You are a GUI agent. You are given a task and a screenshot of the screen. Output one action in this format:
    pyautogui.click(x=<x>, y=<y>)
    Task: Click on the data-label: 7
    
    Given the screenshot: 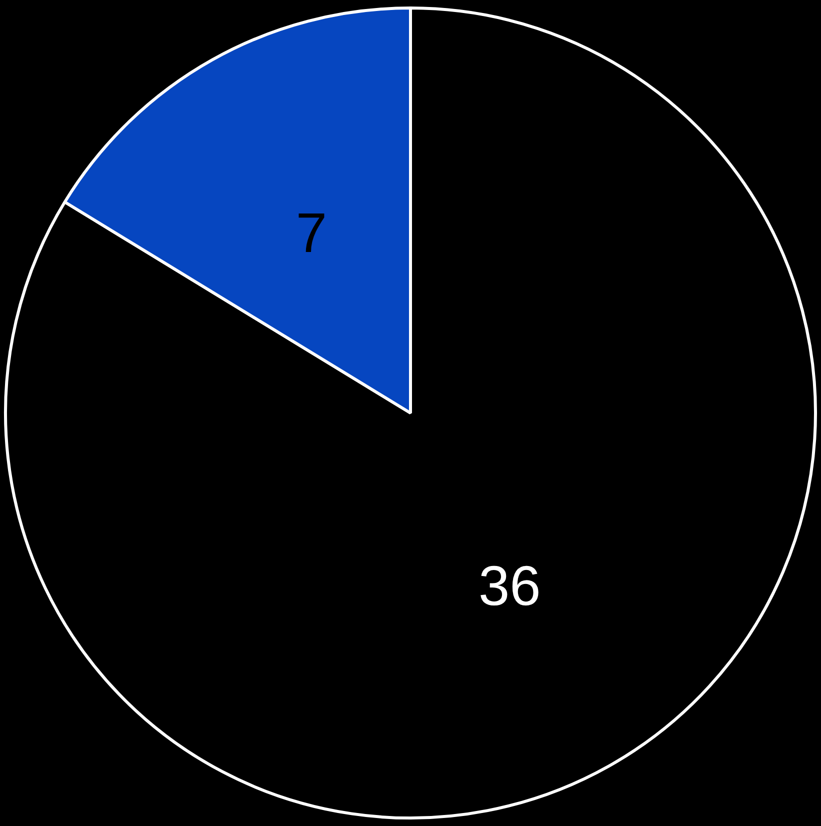 What is the action you would take?
    pyautogui.click(x=311, y=232)
    